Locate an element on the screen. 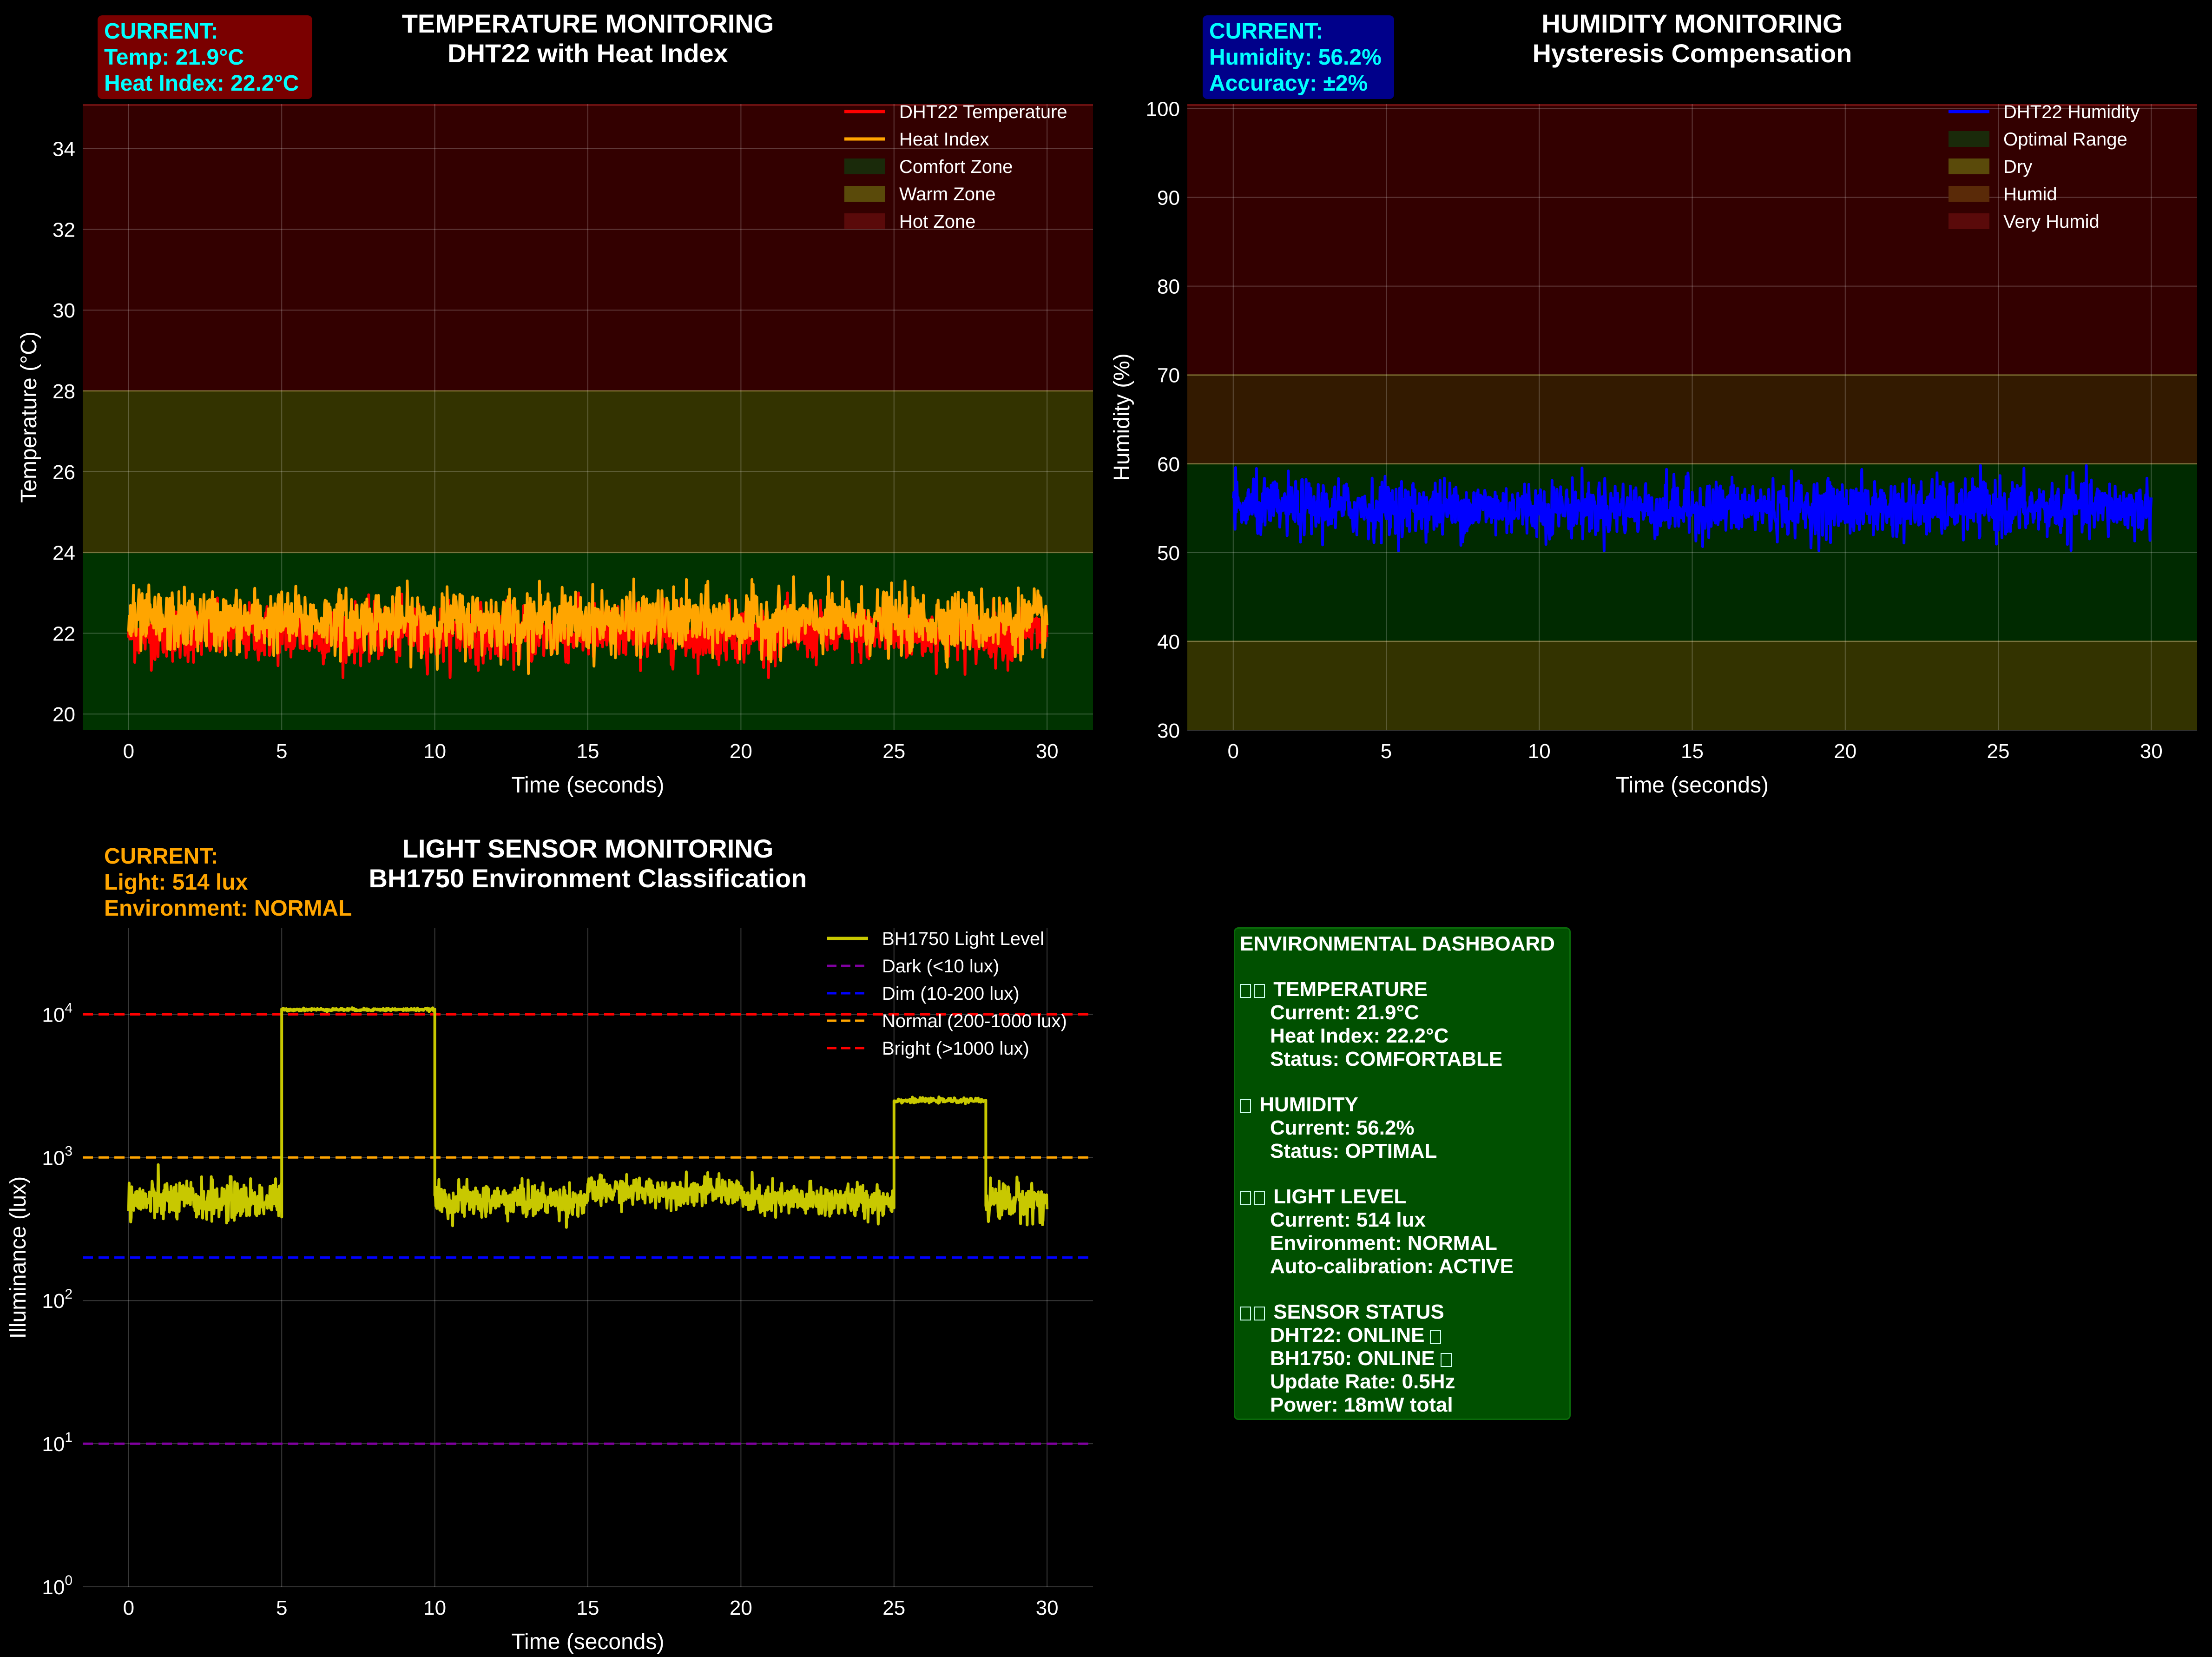 The image size is (2212, 1657). band-dry is located at coordinates (1692, 685).